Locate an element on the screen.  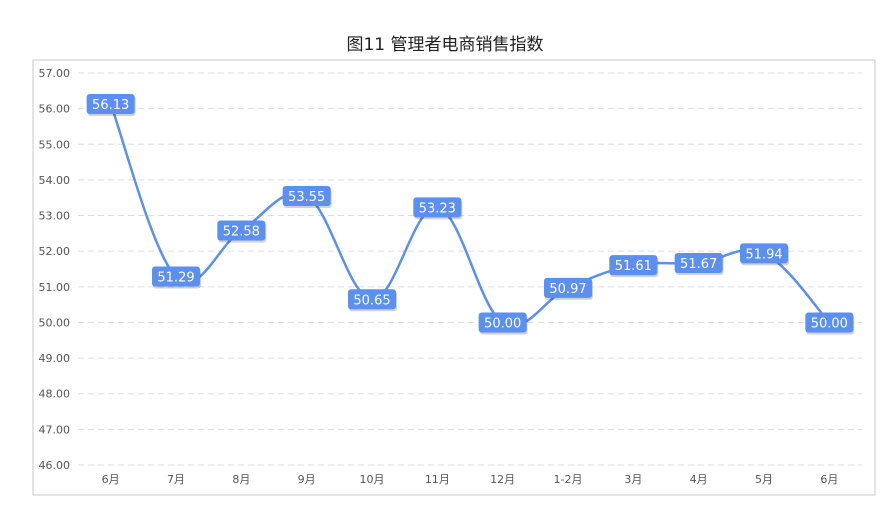
data-label: 51.61 is located at coordinates (634, 266).